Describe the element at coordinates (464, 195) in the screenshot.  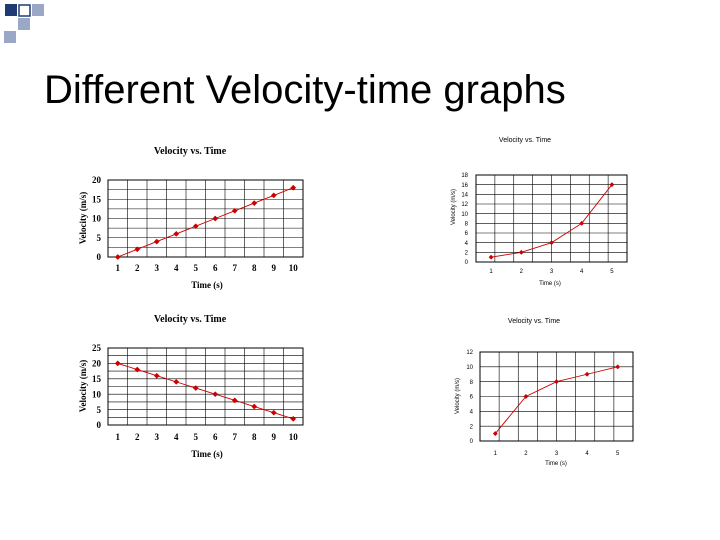
I see `y-tick-label: 14` at that location.